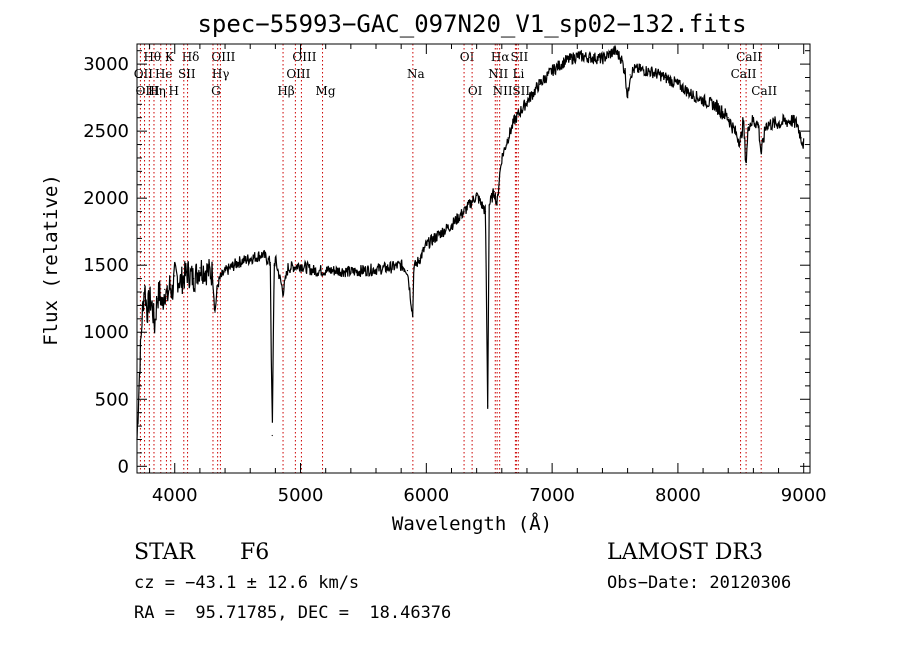 The image size is (900, 649). I want to click on object-class: STAR, so click(164, 552).